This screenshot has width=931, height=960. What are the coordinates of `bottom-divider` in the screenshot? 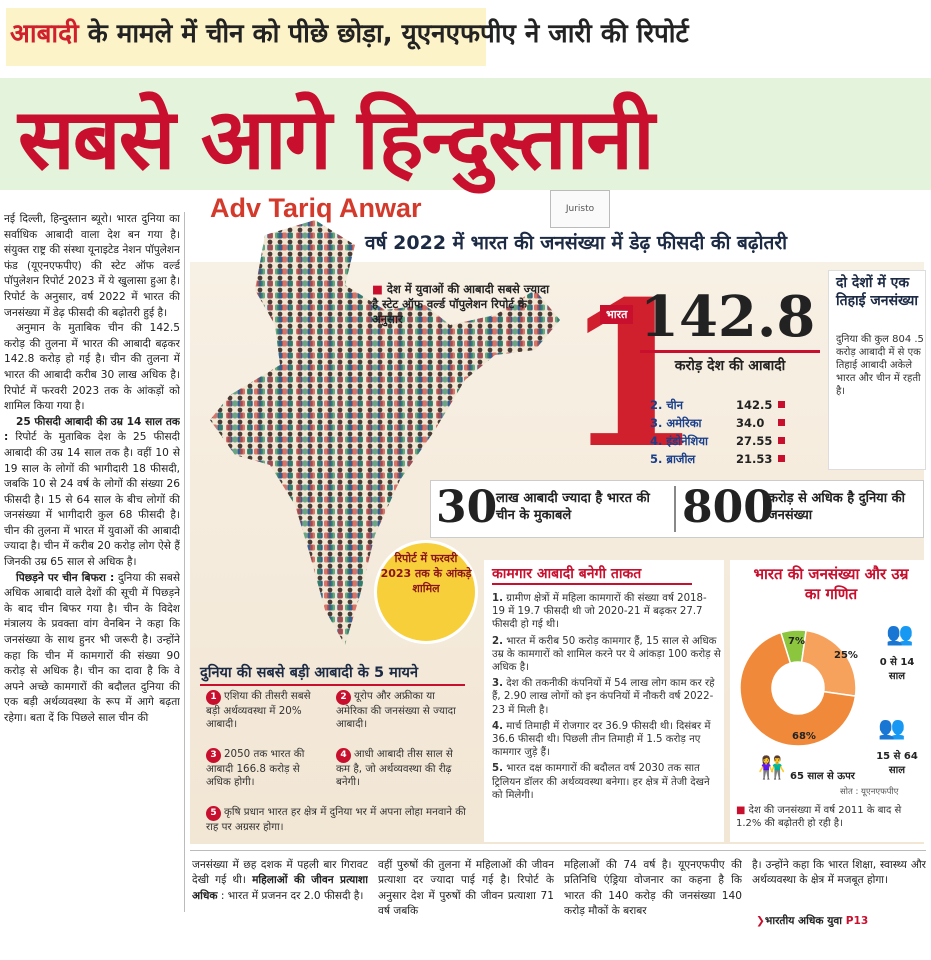 It's located at (558, 850).